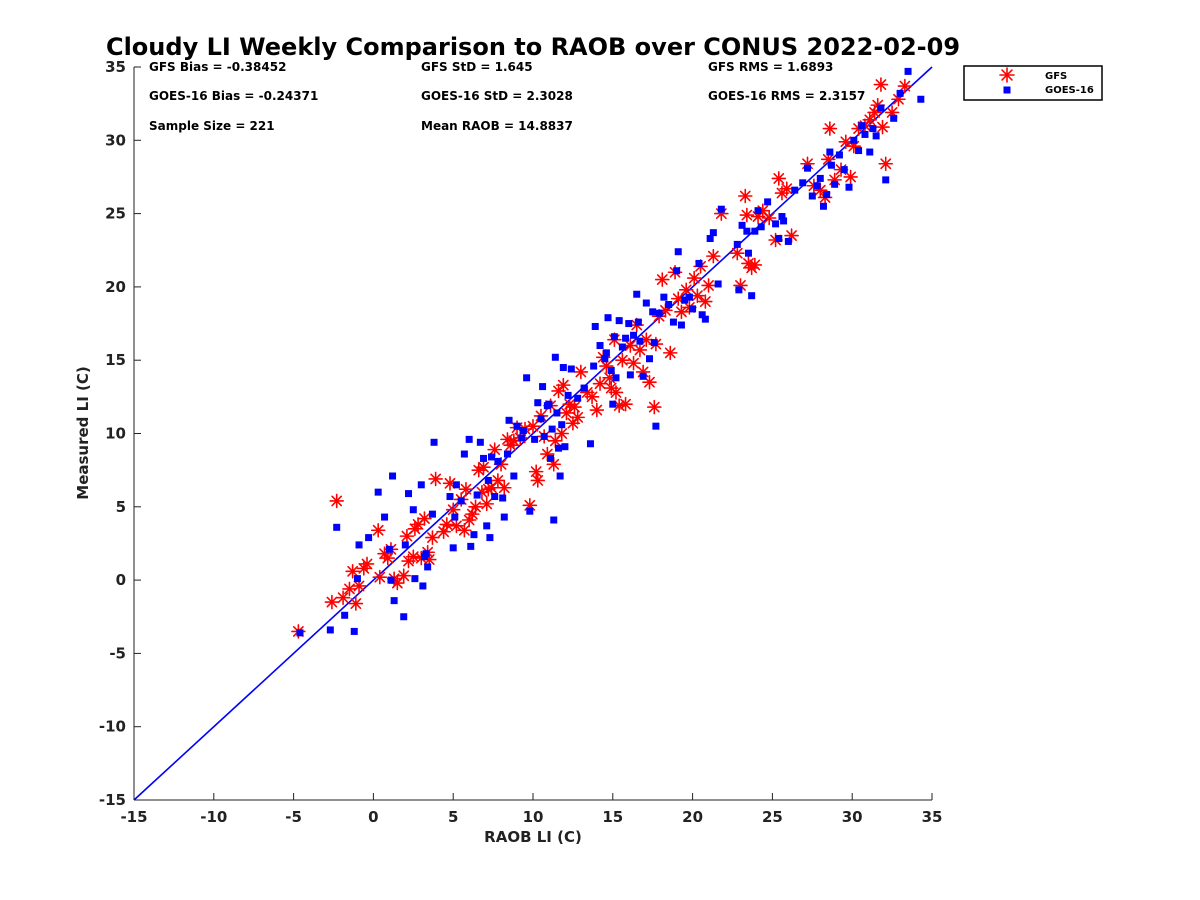 The width and height of the screenshot is (1200, 900). What do you see at coordinates (112, 727) in the screenshot?
I see `y-tick-label: -10` at bounding box center [112, 727].